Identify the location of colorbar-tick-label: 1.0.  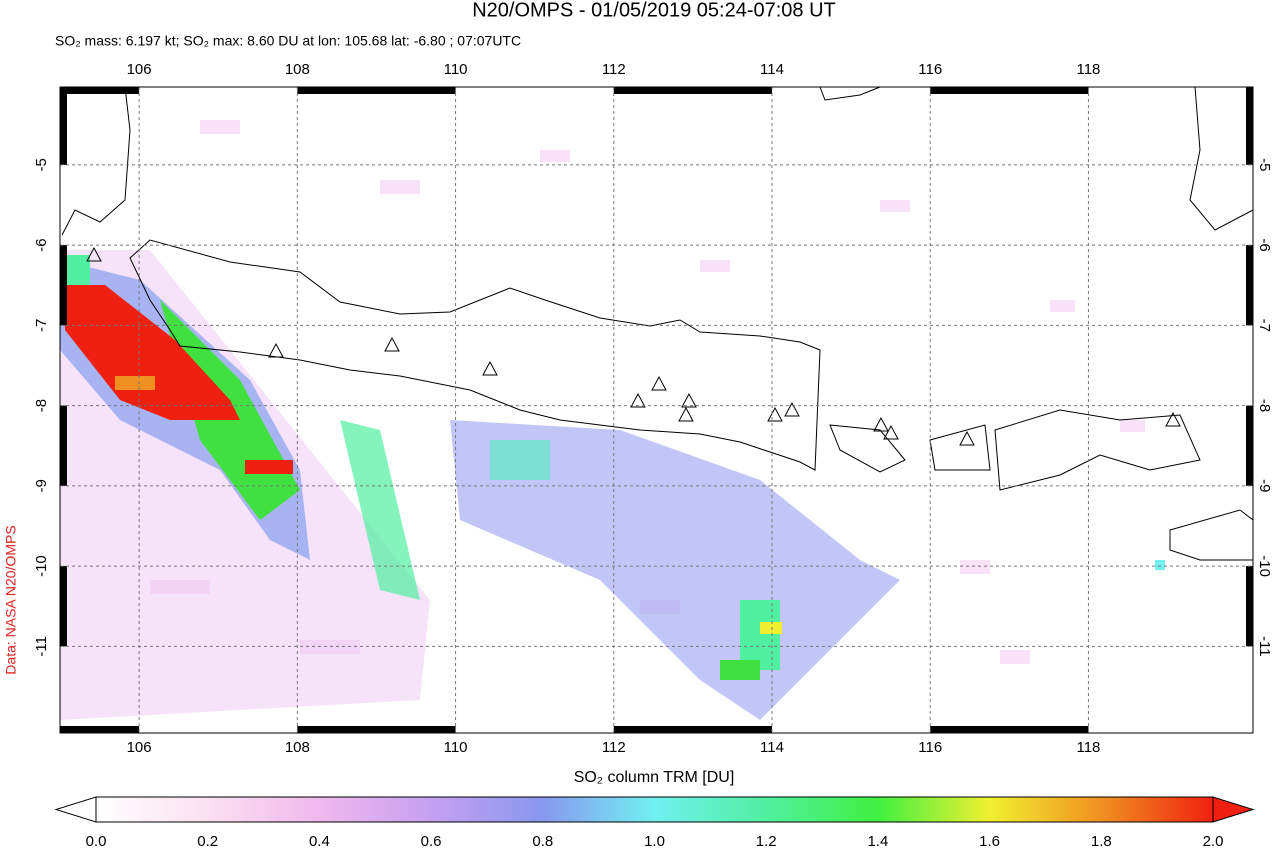
(654, 841).